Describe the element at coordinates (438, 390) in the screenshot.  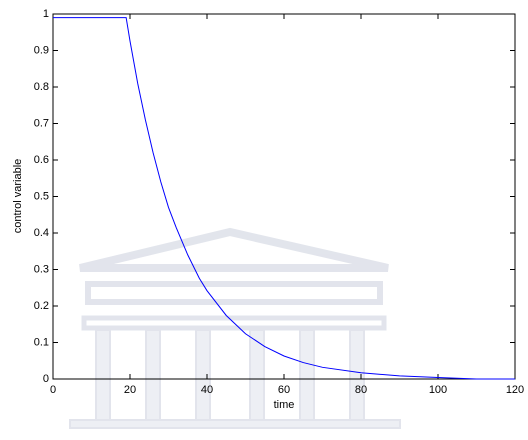
I see `x-tick-label: 100` at that location.